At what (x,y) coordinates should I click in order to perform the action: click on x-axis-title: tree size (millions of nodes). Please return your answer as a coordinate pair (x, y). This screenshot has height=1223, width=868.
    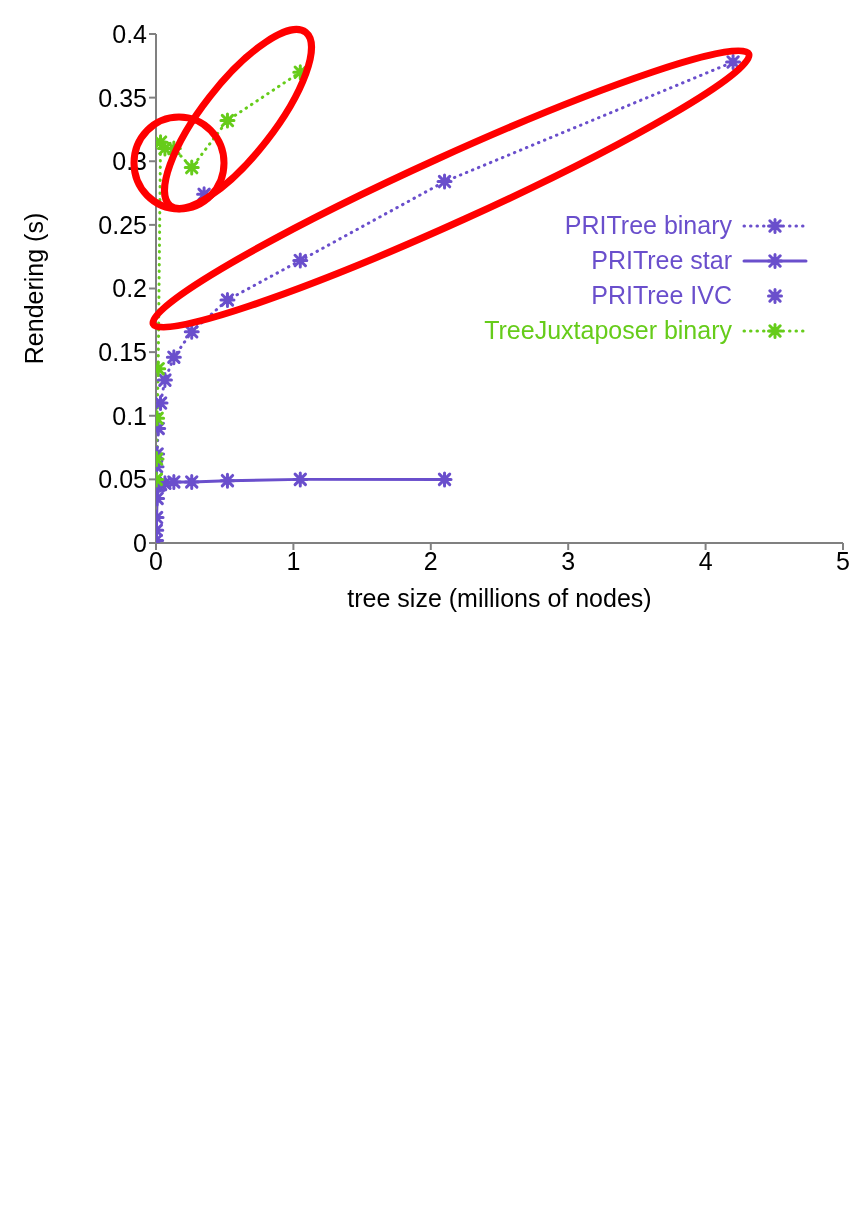
    Looking at the image, I should click on (499, 598).